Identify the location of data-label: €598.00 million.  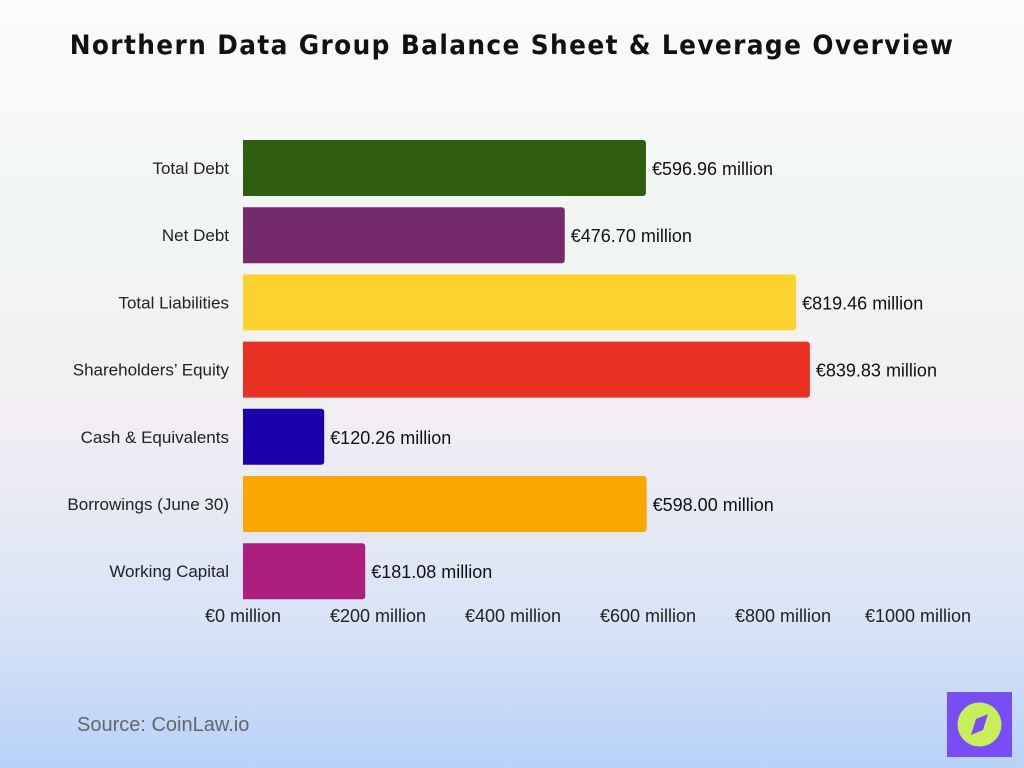
(713, 505).